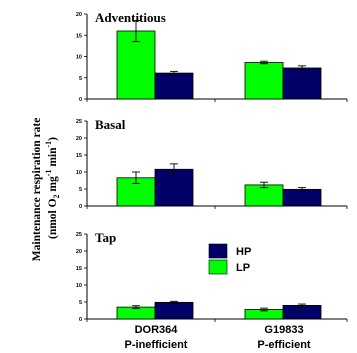  What do you see at coordinates (229, 259) in the screenshot?
I see `legend: HP LP` at bounding box center [229, 259].